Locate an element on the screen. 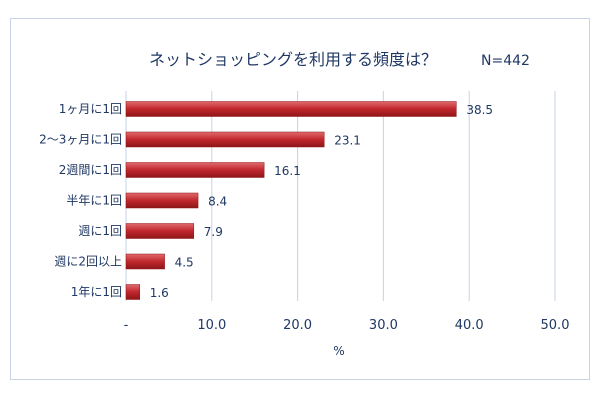 Image resolution: width=600 pixels, height=400 pixels. bar-value-label: 1.6 is located at coordinates (159, 293).